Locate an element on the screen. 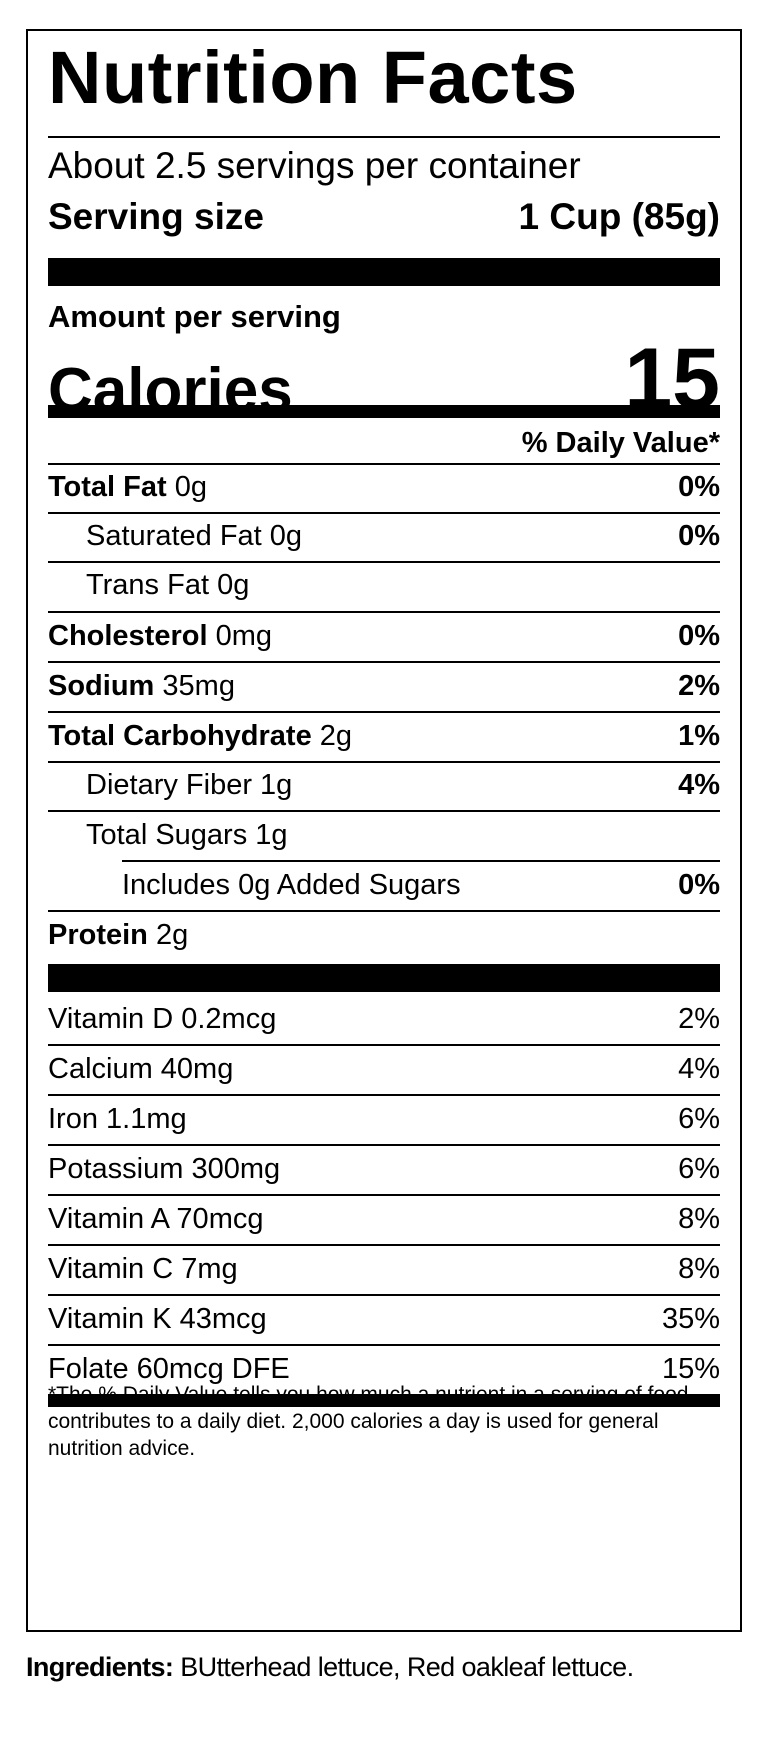  vitamin-row-calcium: Calcium 40mg 4% is located at coordinates (384, 1069).